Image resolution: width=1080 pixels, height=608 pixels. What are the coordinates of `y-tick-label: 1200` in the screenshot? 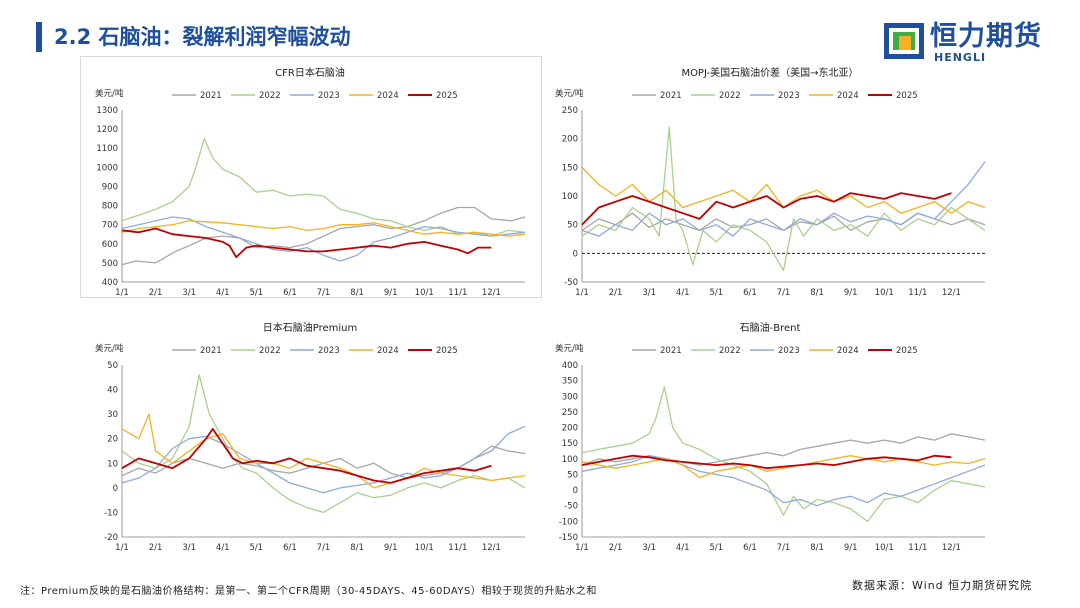 It's located at (107, 130).